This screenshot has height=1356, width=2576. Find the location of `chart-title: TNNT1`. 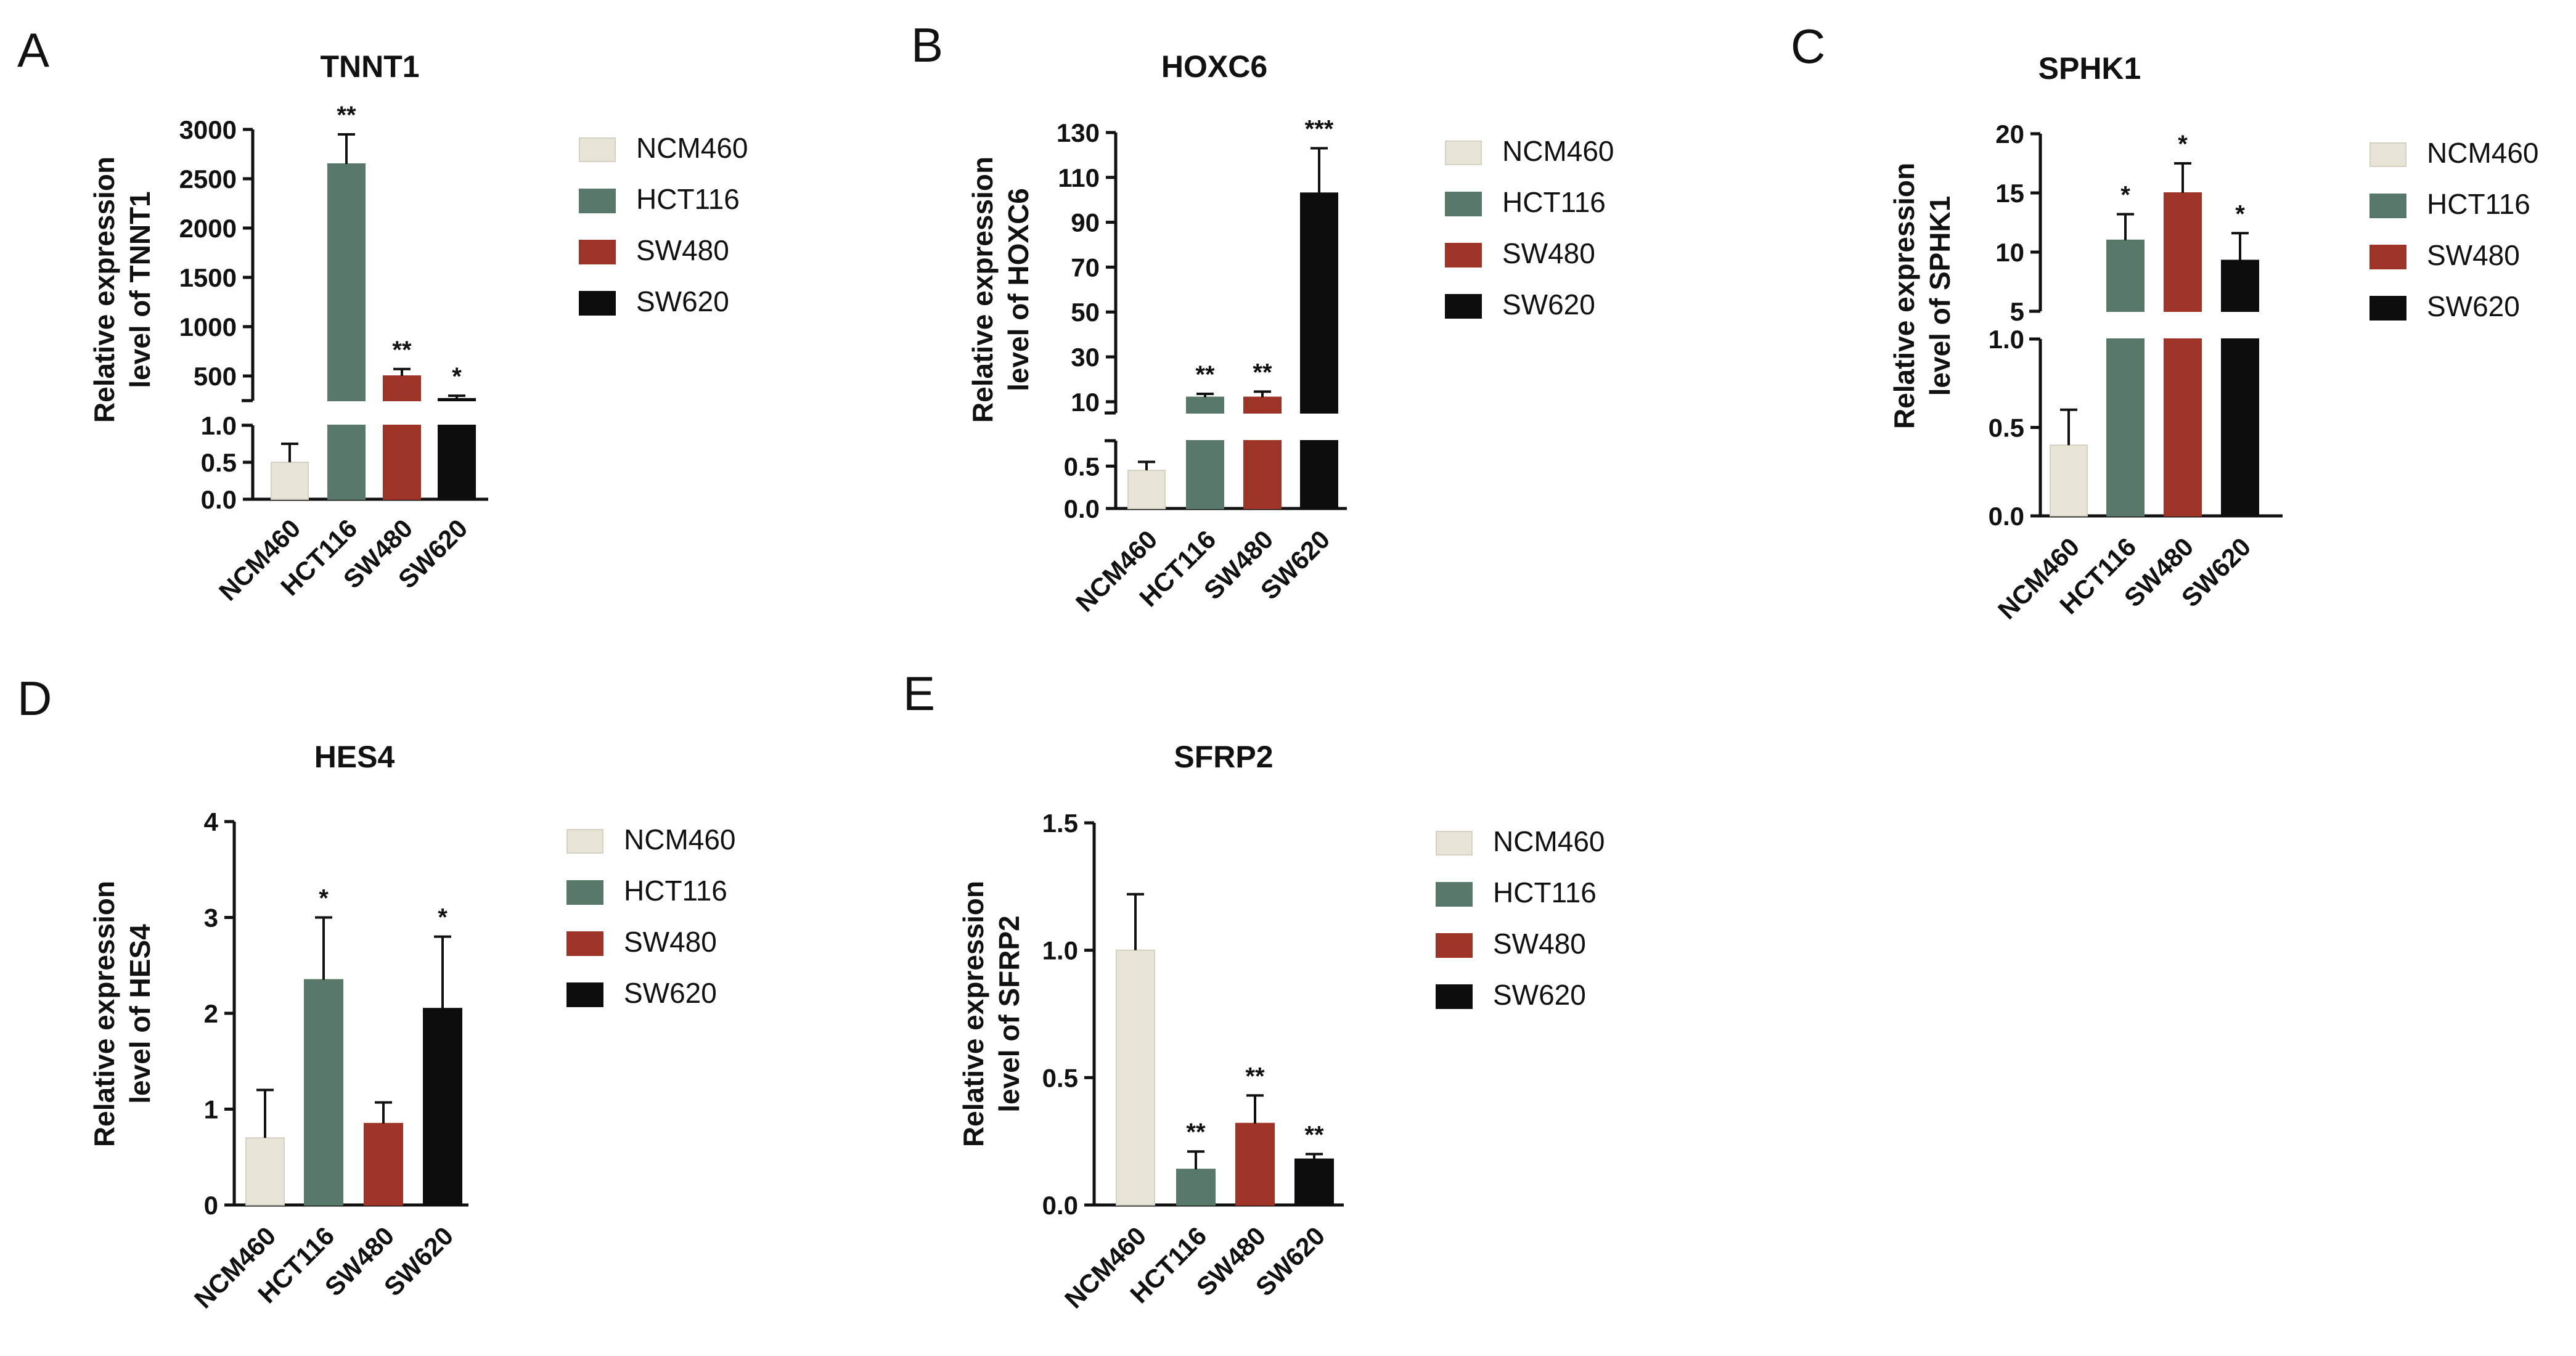

chart-title: TNNT1 is located at coordinates (369, 66).